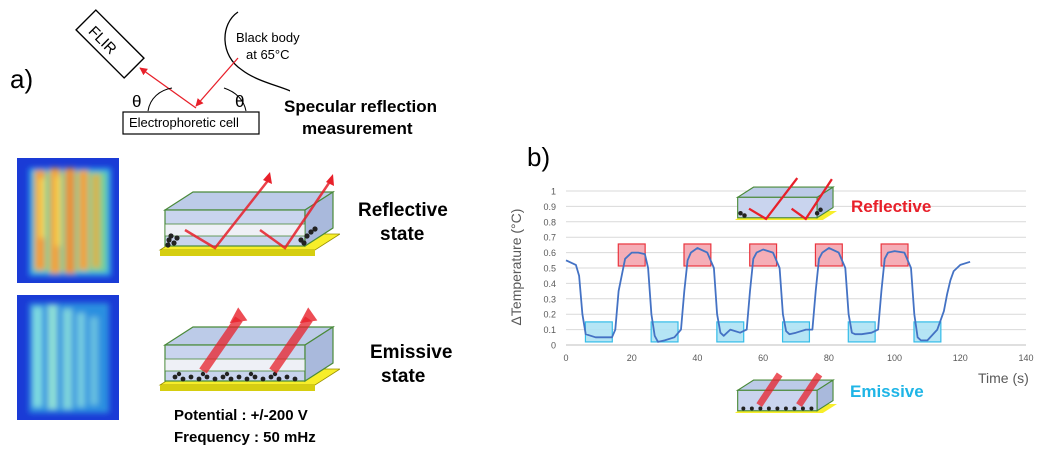 This screenshot has width=1040, height=451. I want to click on x-tick-label: 80, so click(829, 358).